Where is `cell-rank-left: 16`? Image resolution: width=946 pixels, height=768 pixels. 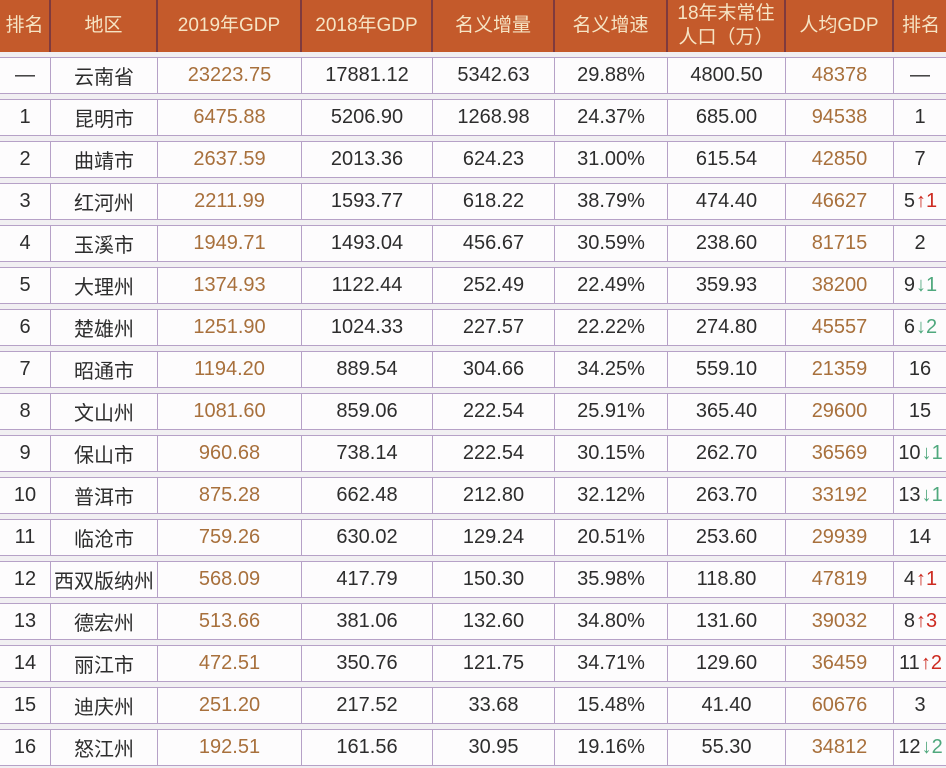 cell-rank-left: 16 is located at coordinates (25, 747).